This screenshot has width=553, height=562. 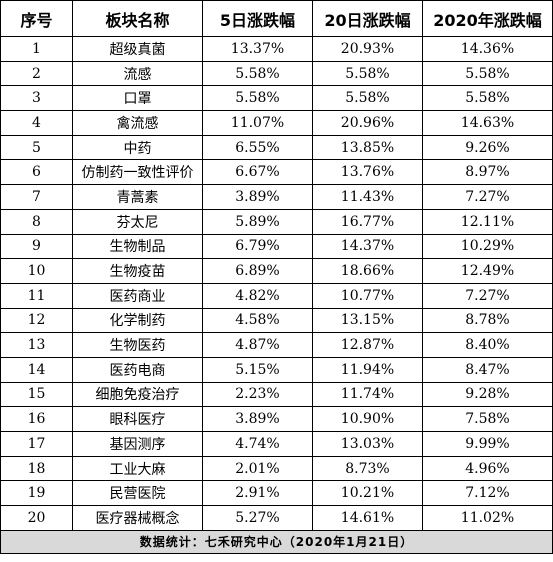 I want to click on table-row: 19 民营医院 2.91% 10.21% 7.12%, so click(x=276, y=493).